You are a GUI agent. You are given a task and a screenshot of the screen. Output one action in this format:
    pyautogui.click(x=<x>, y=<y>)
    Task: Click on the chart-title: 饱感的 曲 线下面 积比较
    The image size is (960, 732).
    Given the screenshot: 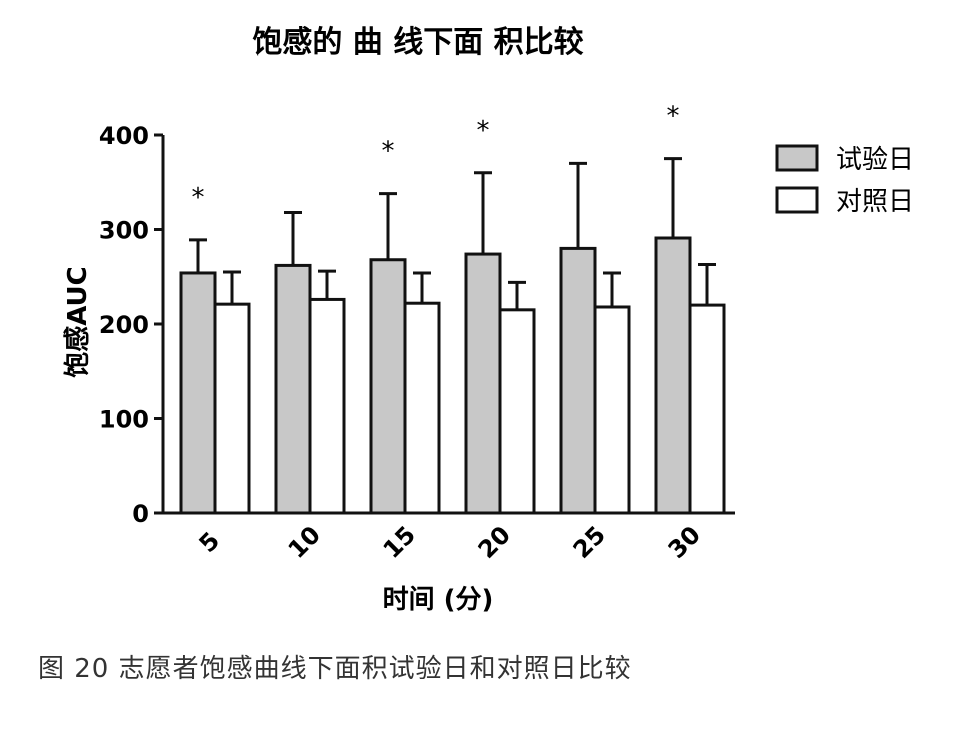 What is the action you would take?
    pyautogui.click(x=417, y=42)
    